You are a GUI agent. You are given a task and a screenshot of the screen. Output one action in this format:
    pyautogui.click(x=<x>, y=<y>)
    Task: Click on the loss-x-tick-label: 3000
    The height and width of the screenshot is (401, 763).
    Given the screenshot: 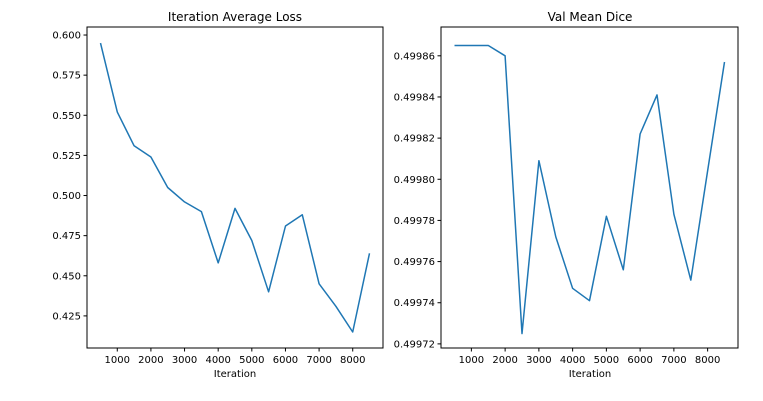 What is the action you would take?
    pyautogui.click(x=184, y=360)
    